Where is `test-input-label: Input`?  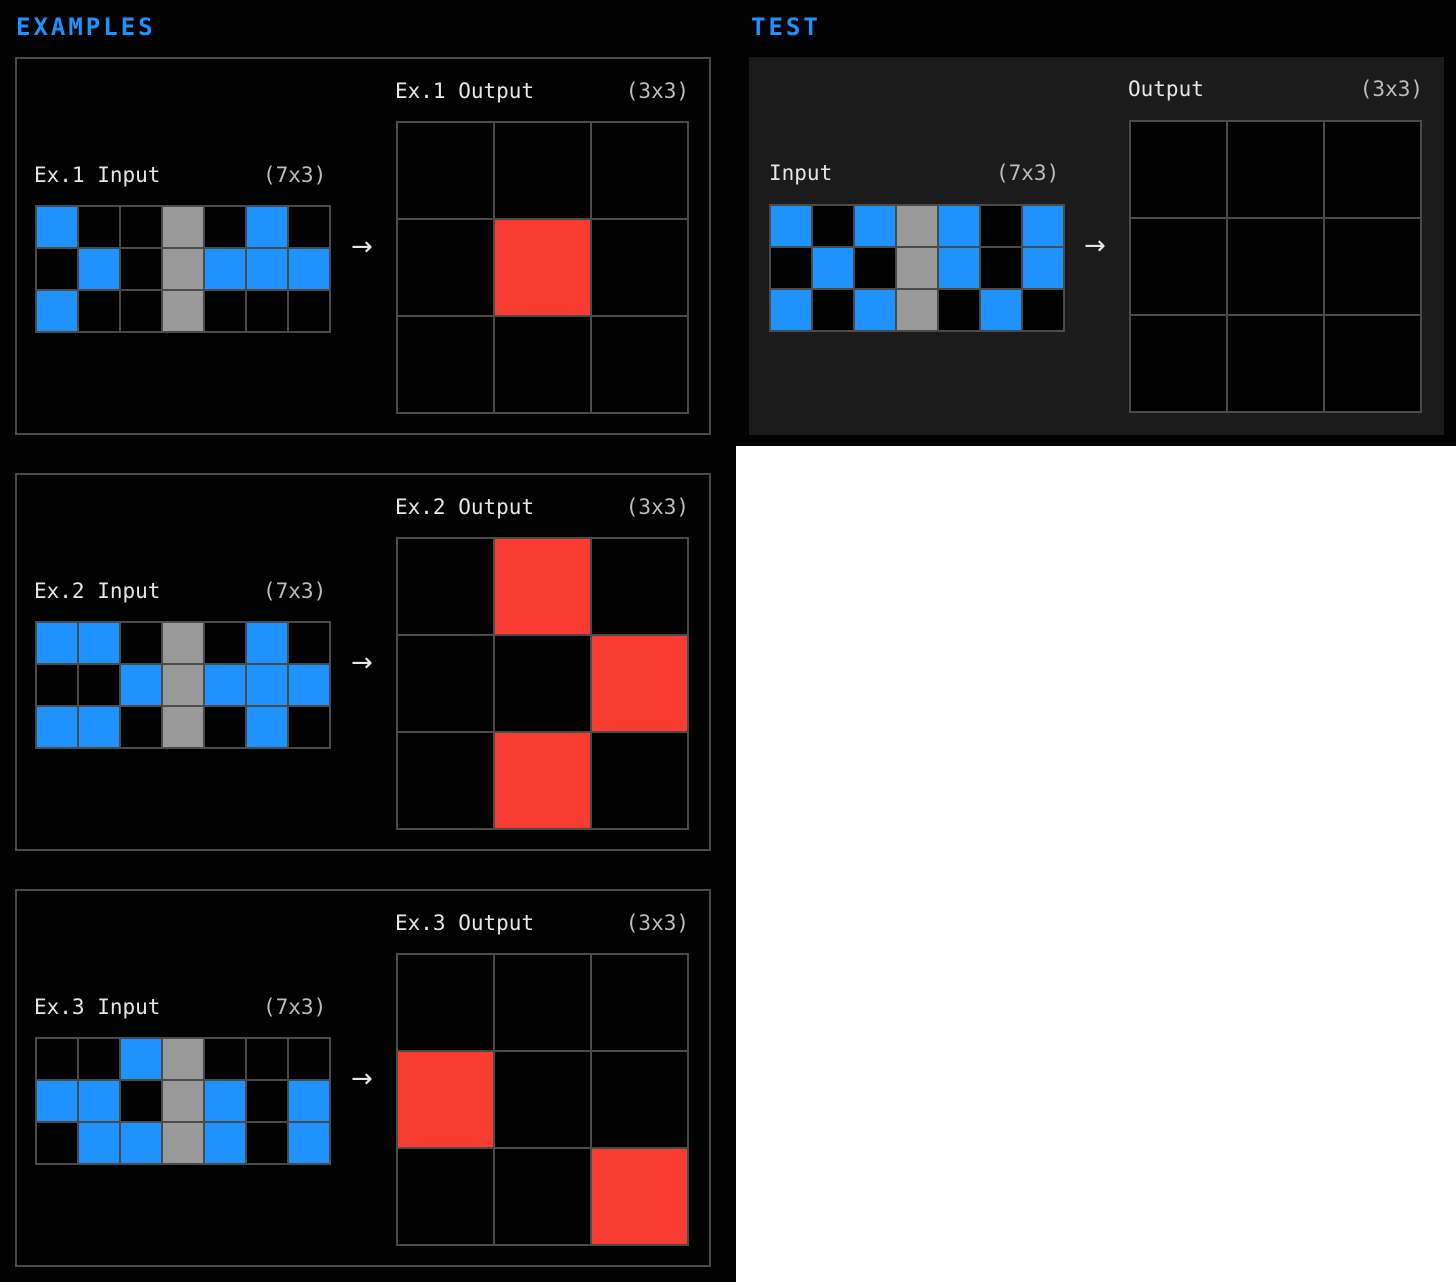 test-input-label: Input is located at coordinates (801, 173).